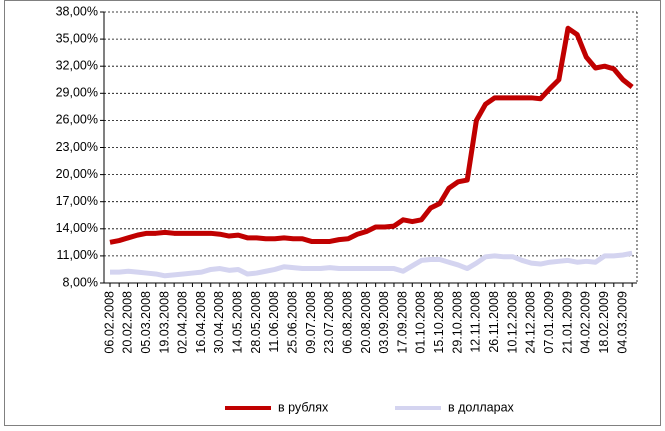 The image size is (665, 431). What do you see at coordinates (586, 322) in the screenshot?
I see `x-tick-label: 04.02.2009` at bounding box center [586, 322].